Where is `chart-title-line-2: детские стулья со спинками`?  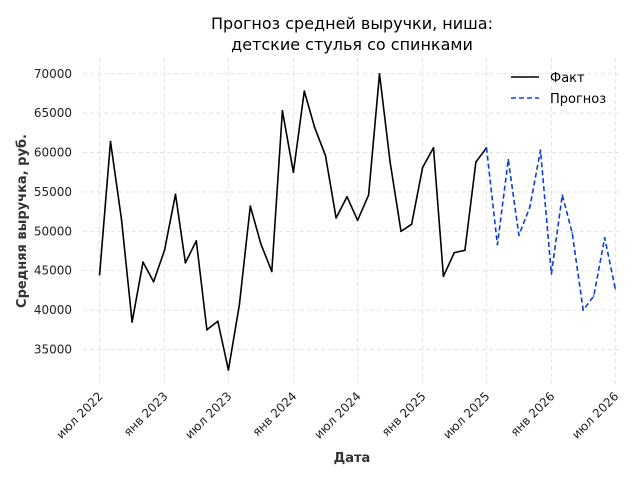
chart-title-line-2: детские стулья со спинками is located at coordinates (352, 44).